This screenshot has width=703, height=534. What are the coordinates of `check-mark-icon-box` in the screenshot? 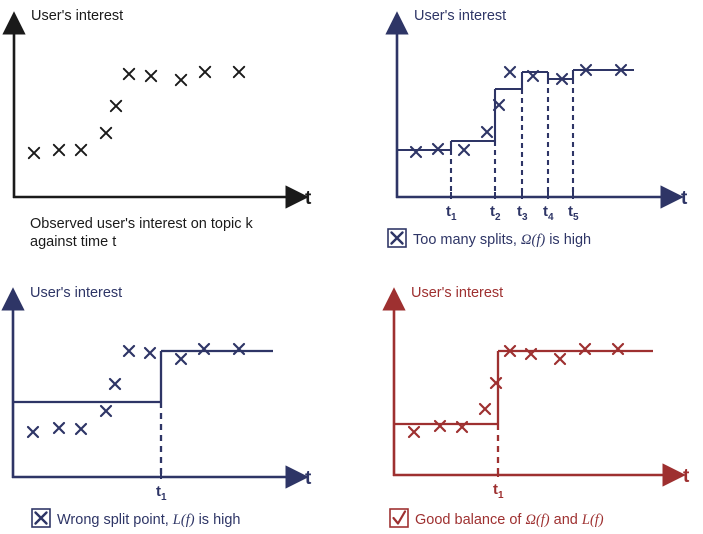 It's located at (399, 518).